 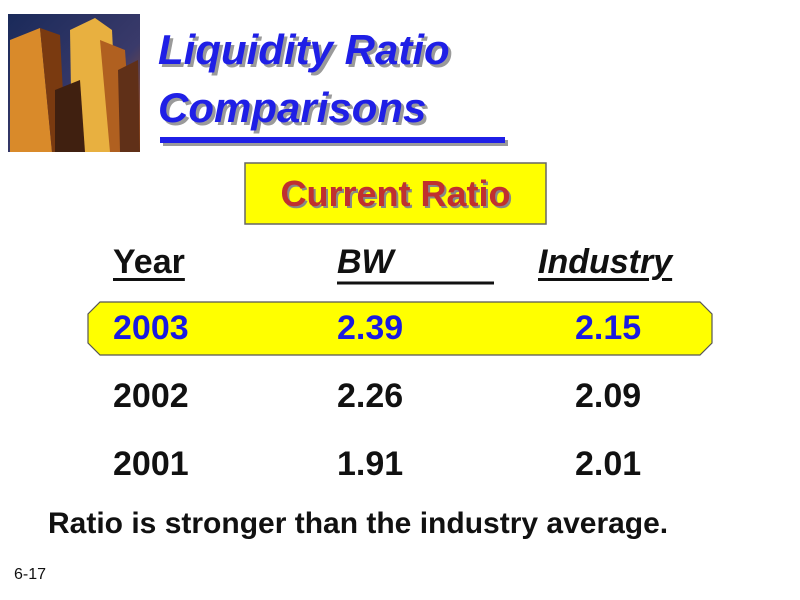 What do you see at coordinates (608, 396) in the screenshot?
I see `table-cell: 2.09` at bounding box center [608, 396].